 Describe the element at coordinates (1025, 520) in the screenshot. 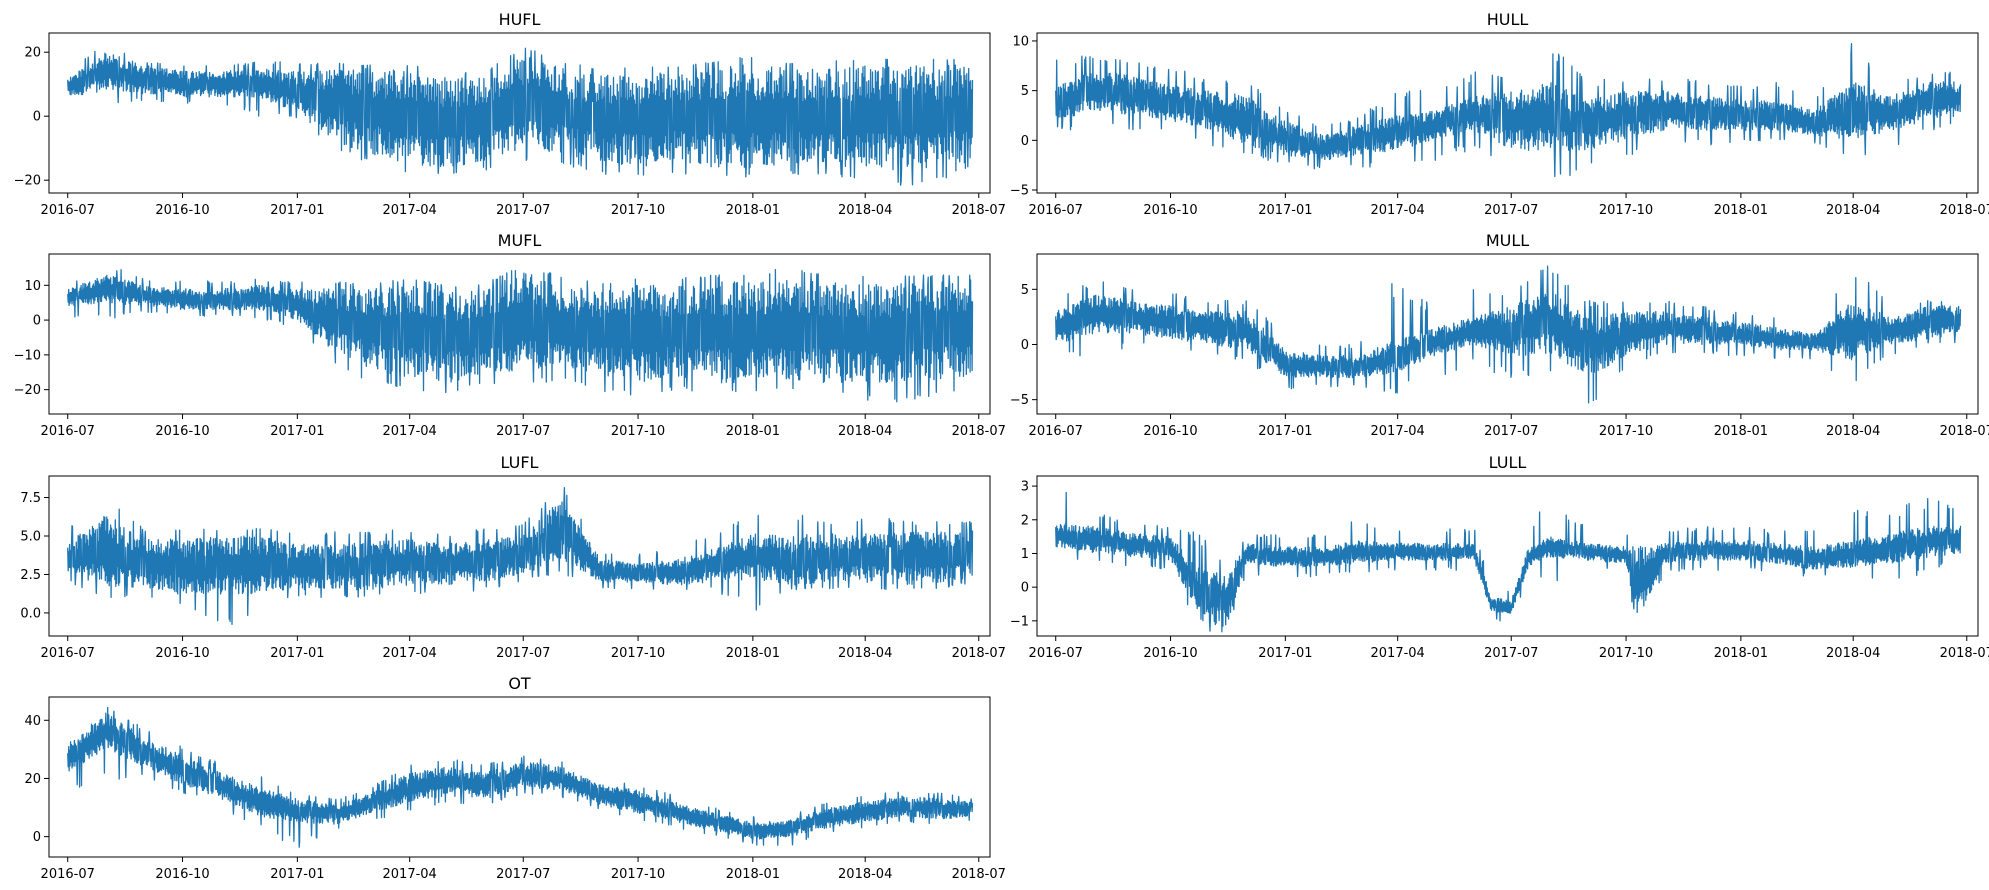

I see `y-tick-label: 2` at that location.